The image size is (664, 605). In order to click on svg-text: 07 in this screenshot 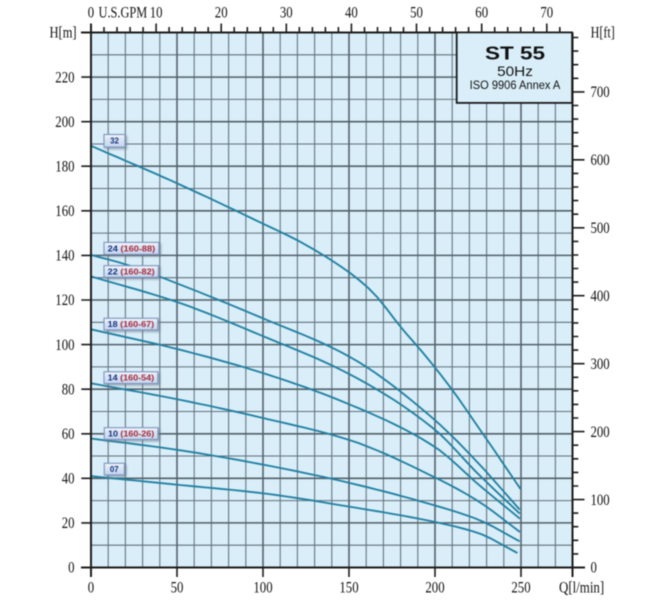, I will do `click(114, 469)`.